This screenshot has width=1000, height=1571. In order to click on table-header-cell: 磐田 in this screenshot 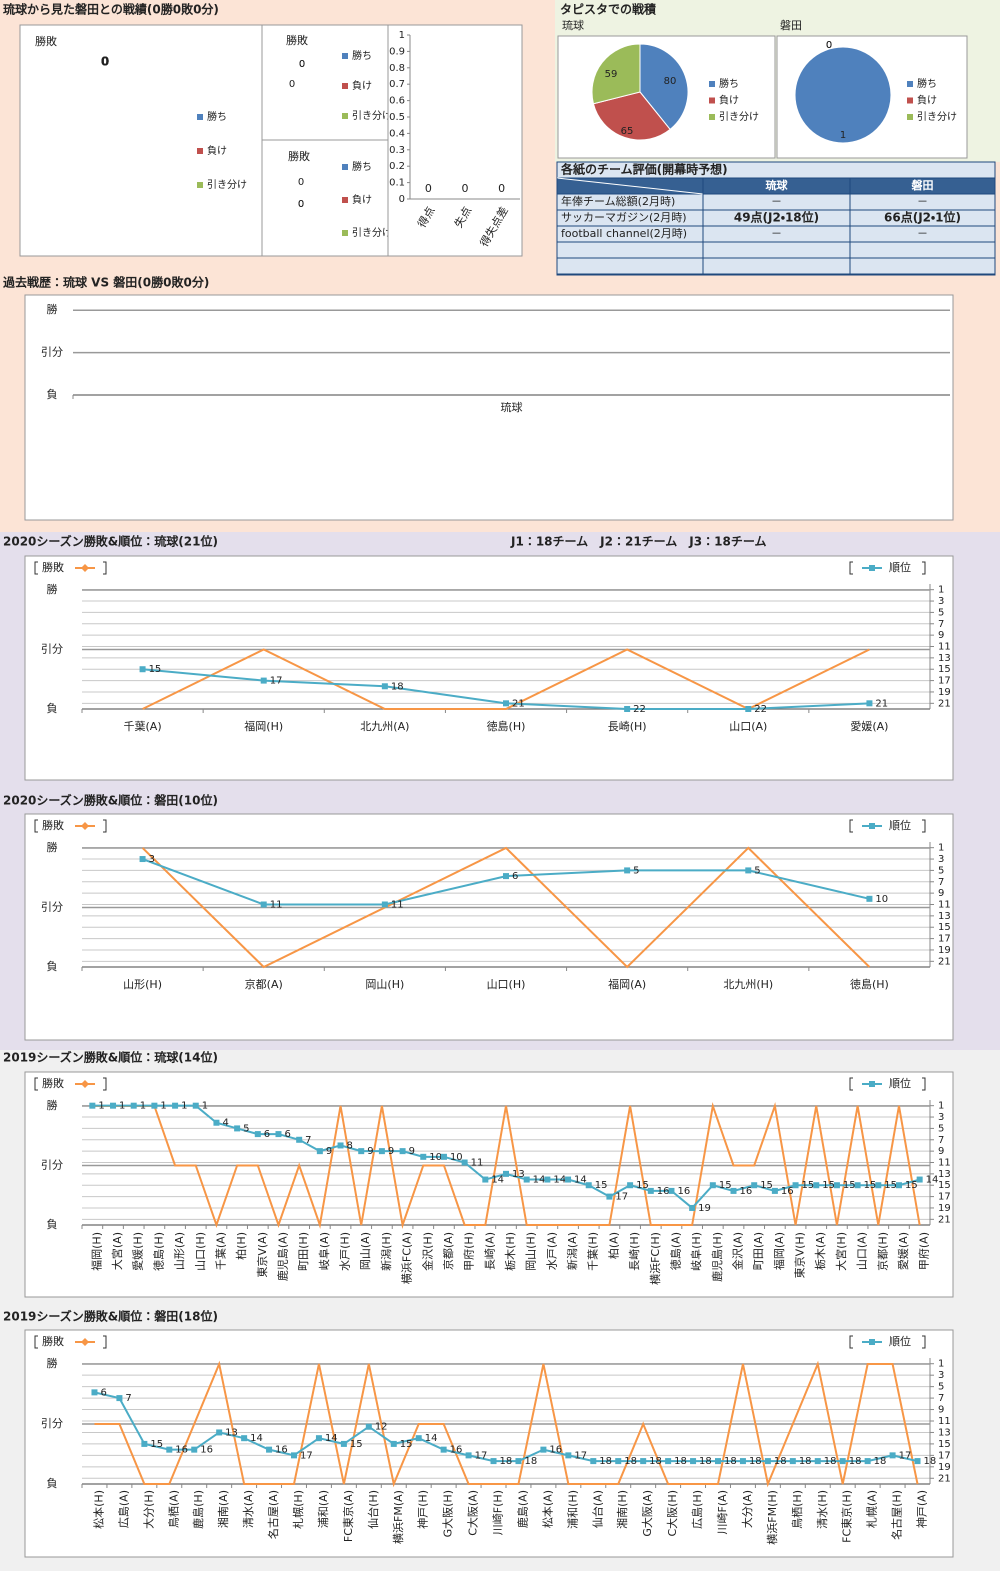, I will do `click(922, 185)`.